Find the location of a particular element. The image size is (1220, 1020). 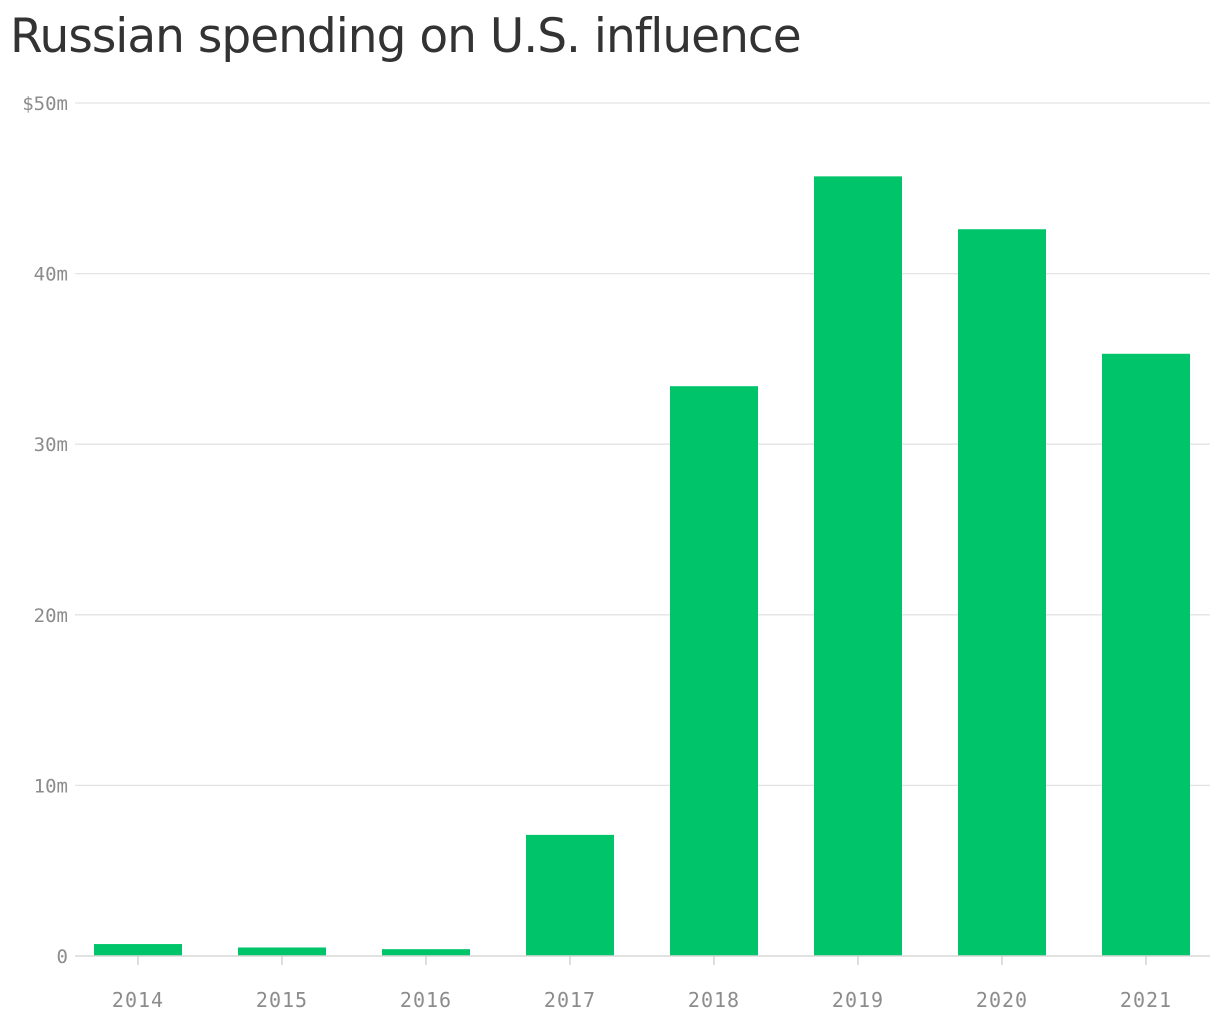

y-tick-label-40: 40m is located at coordinates (51, 275).